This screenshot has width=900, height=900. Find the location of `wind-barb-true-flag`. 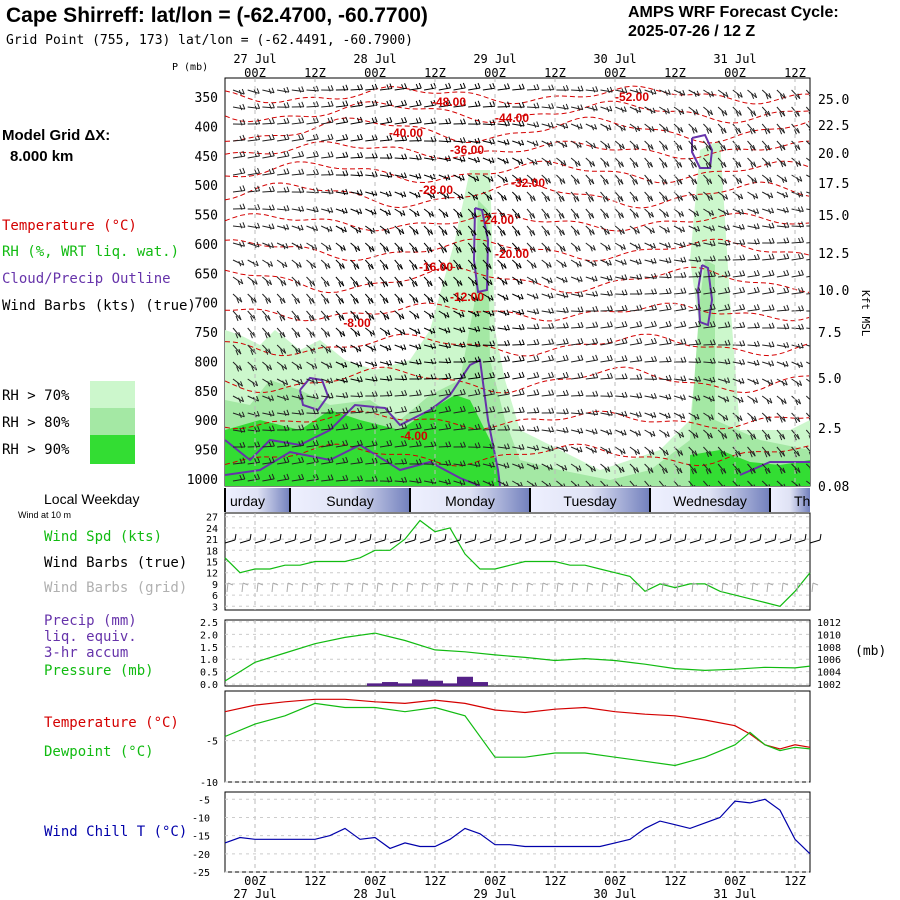

wind-barb-true-flag is located at coordinates (655, 537).